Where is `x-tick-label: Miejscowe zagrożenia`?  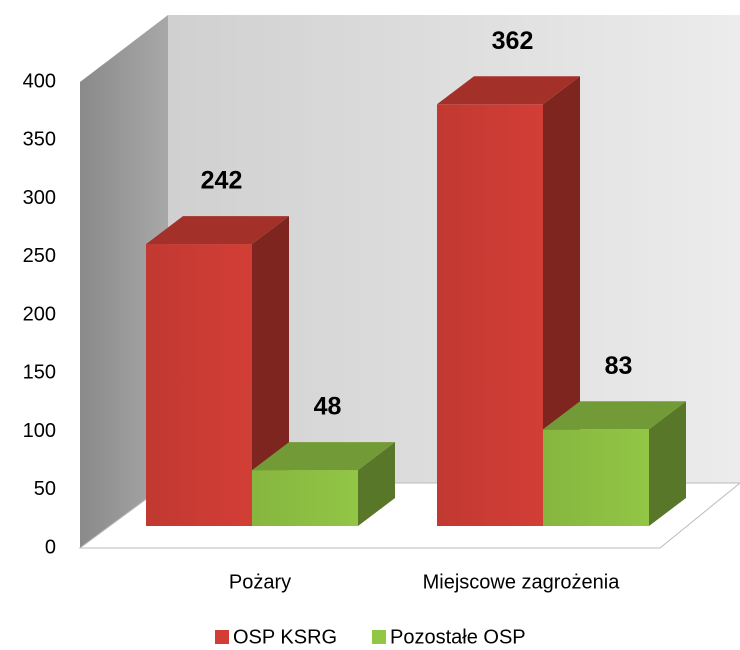
x-tick-label: Miejscowe zagrożenia is located at coordinates (522, 582).